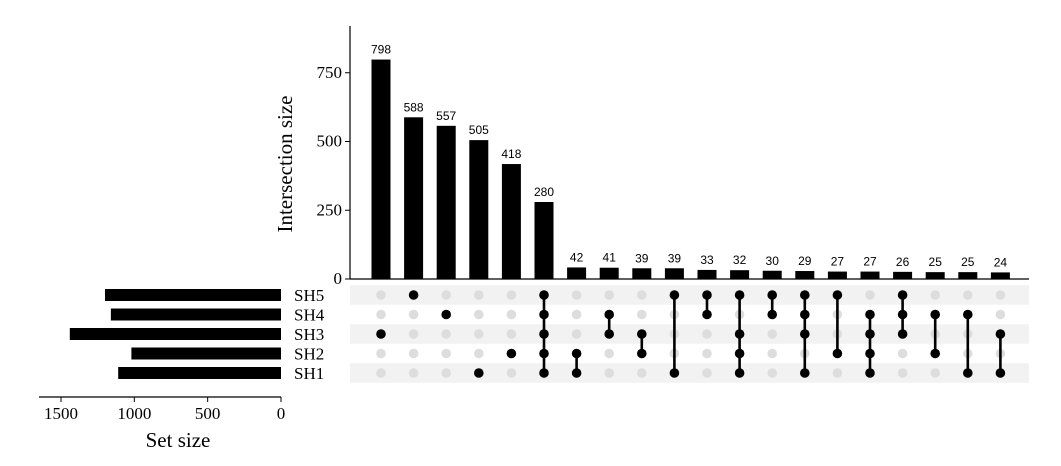 This screenshot has width=1061, height=466. What do you see at coordinates (689, 373) in the screenshot?
I see `row-shade-sh1` at bounding box center [689, 373].